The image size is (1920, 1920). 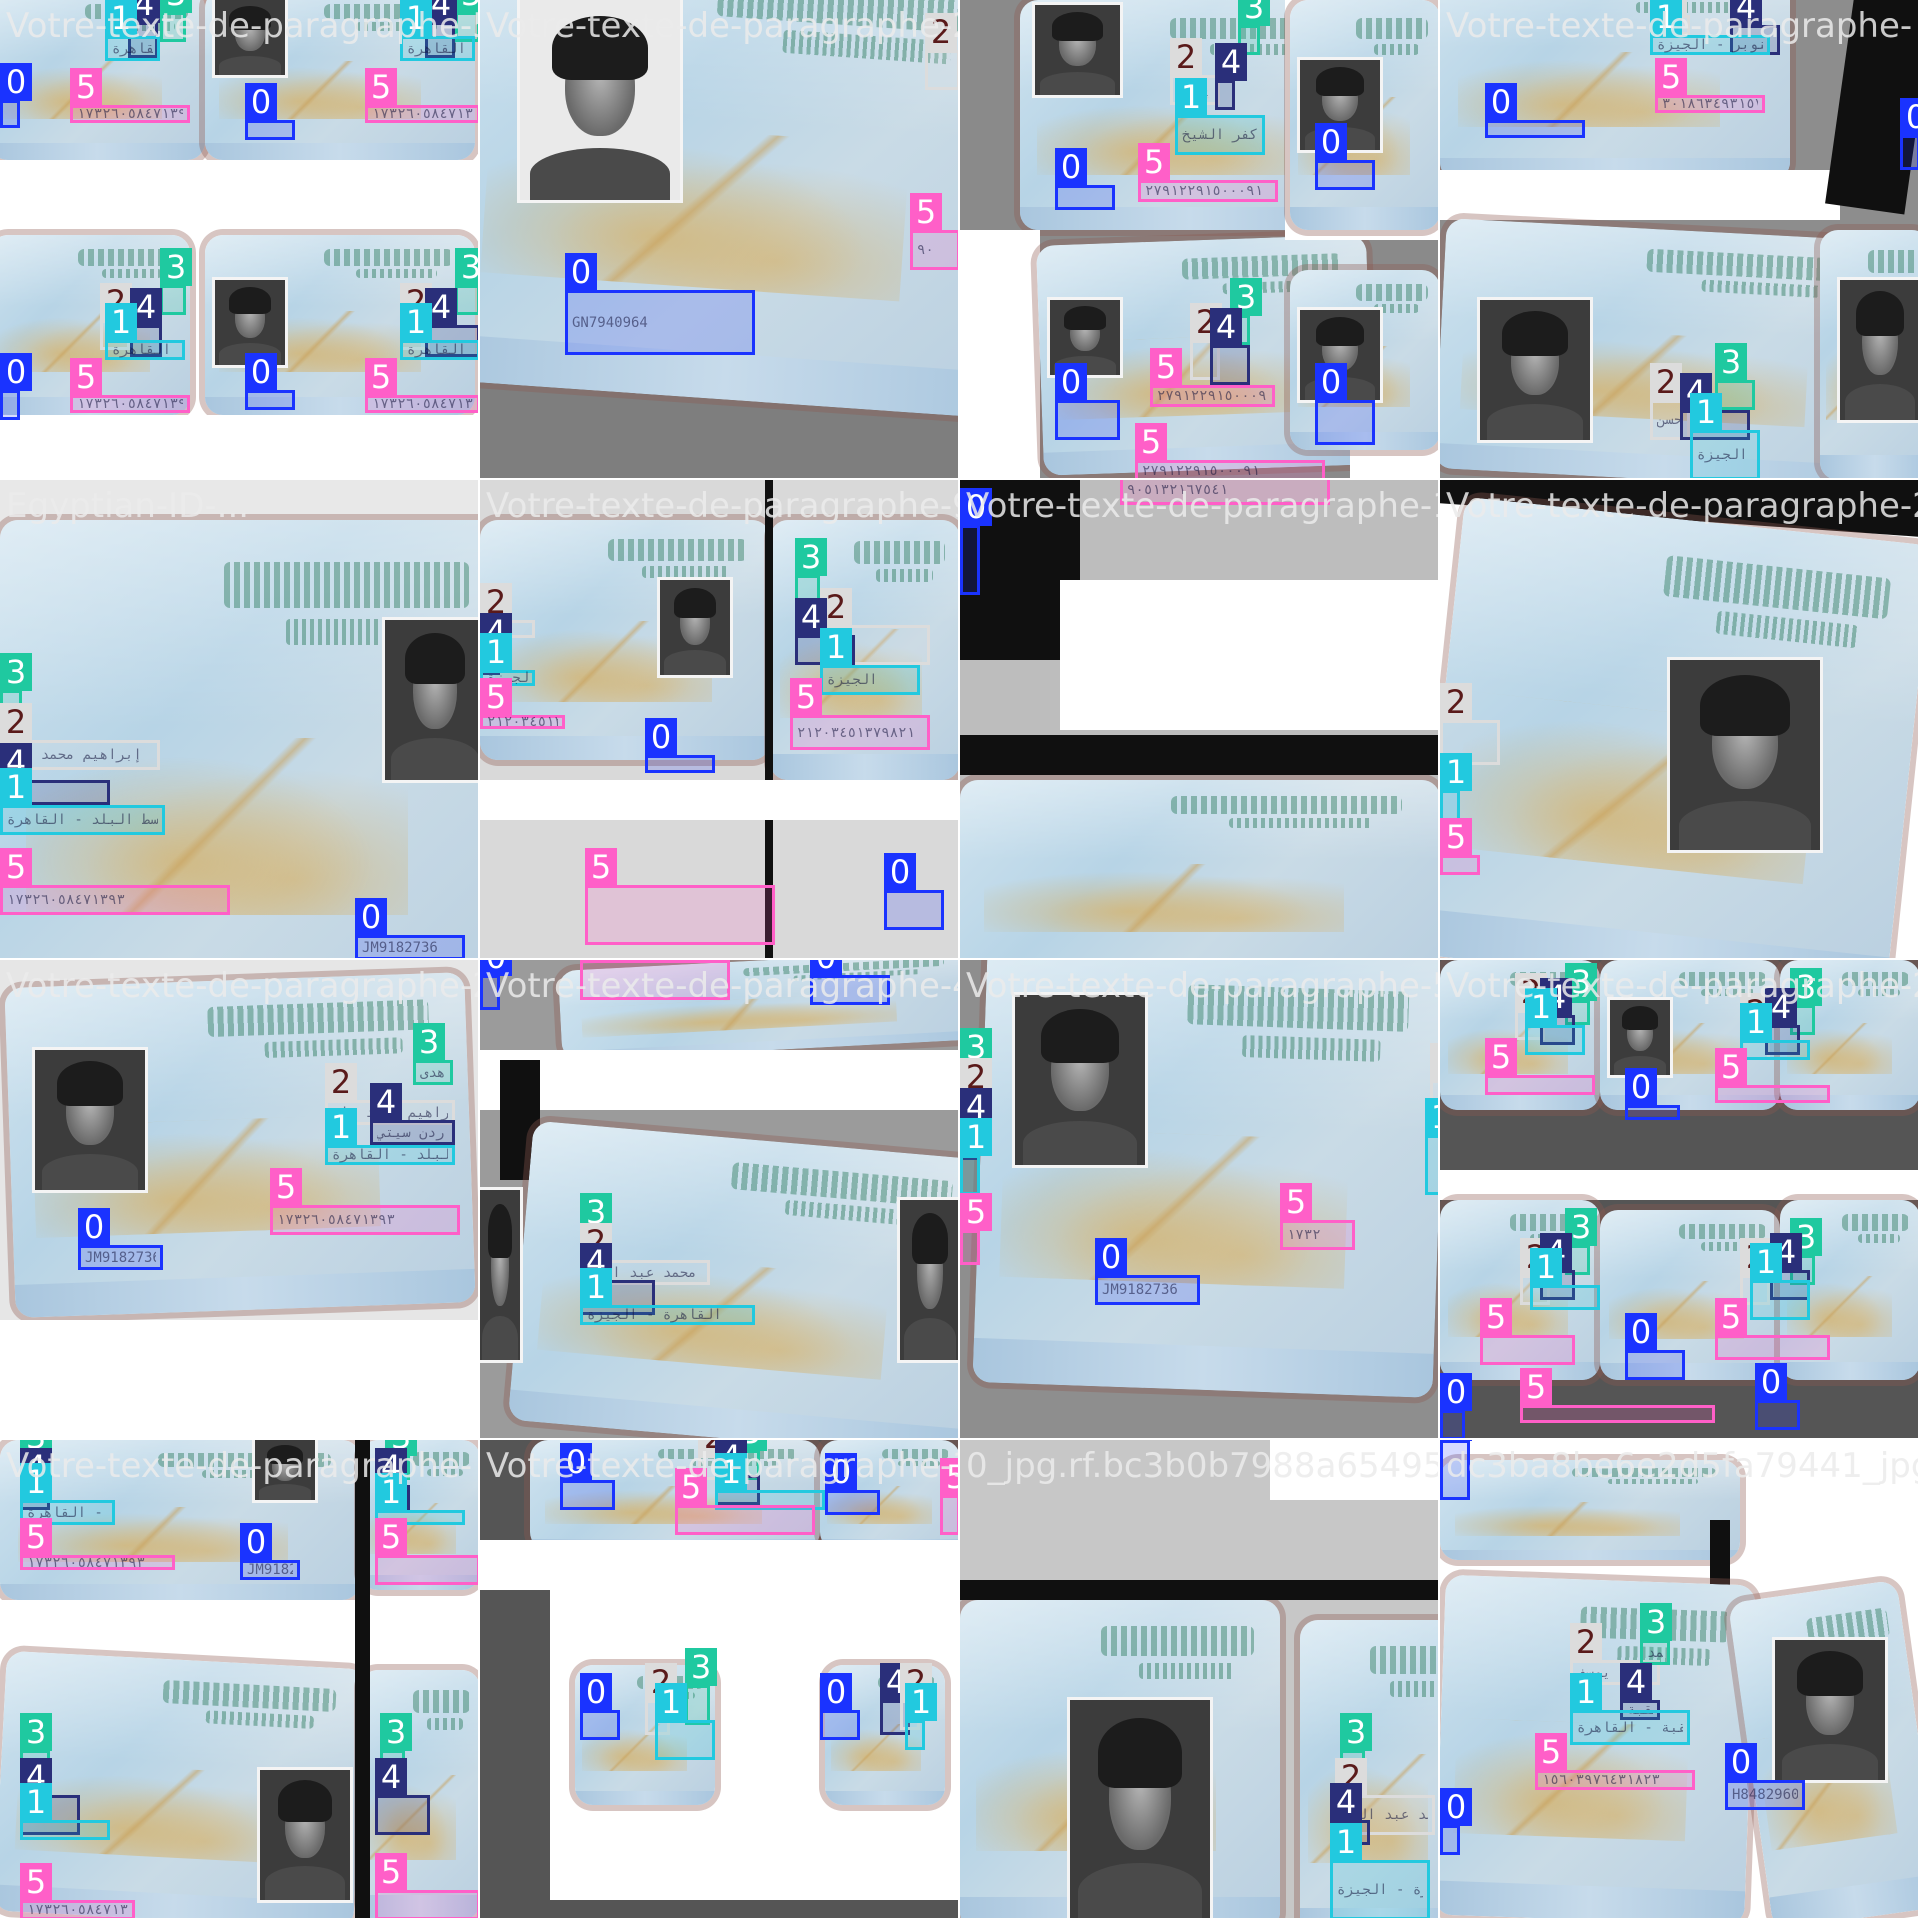 I want to click on bbox-text: ٩٠, so click(x=925, y=250).